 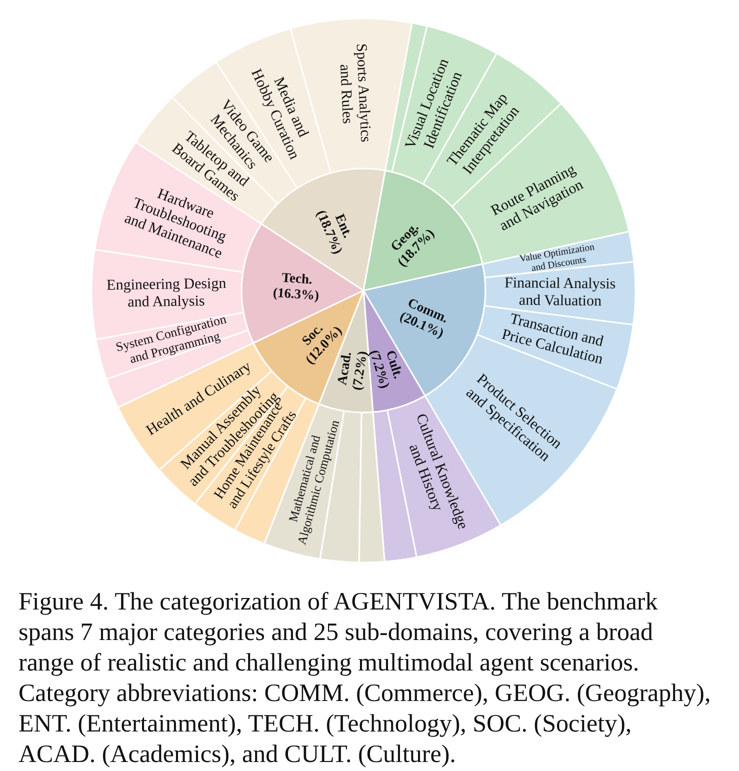 What do you see at coordinates (166, 293) in the screenshot?
I see `data-label: Engineering Design and Analysis` at bounding box center [166, 293].